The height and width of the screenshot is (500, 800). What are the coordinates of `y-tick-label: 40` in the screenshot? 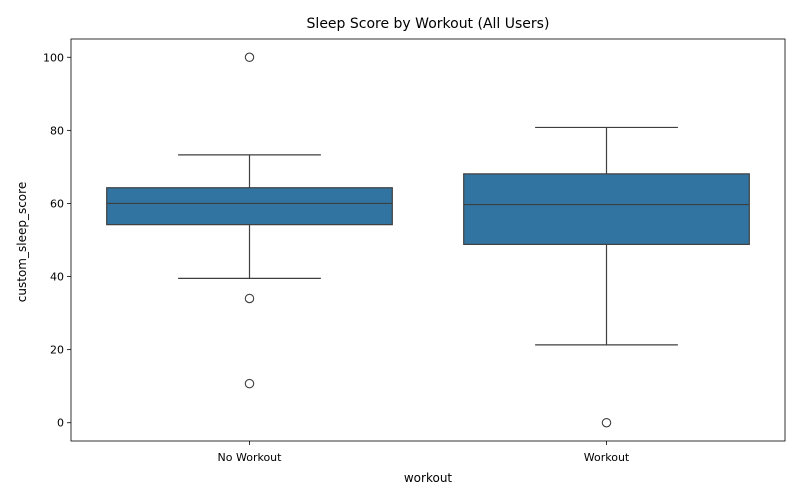 It's located at (57, 277).